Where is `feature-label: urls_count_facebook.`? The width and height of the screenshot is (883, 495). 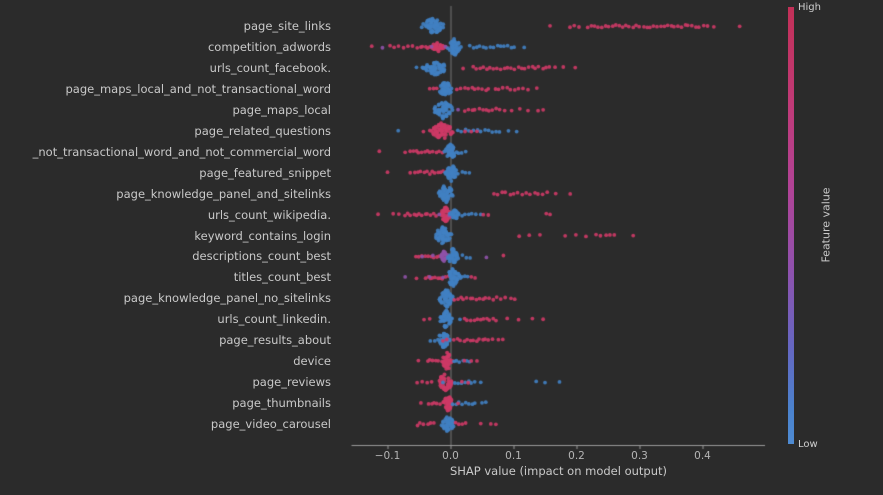 feature-label: urls_count_facebook. is located at coordinates (270, 67).